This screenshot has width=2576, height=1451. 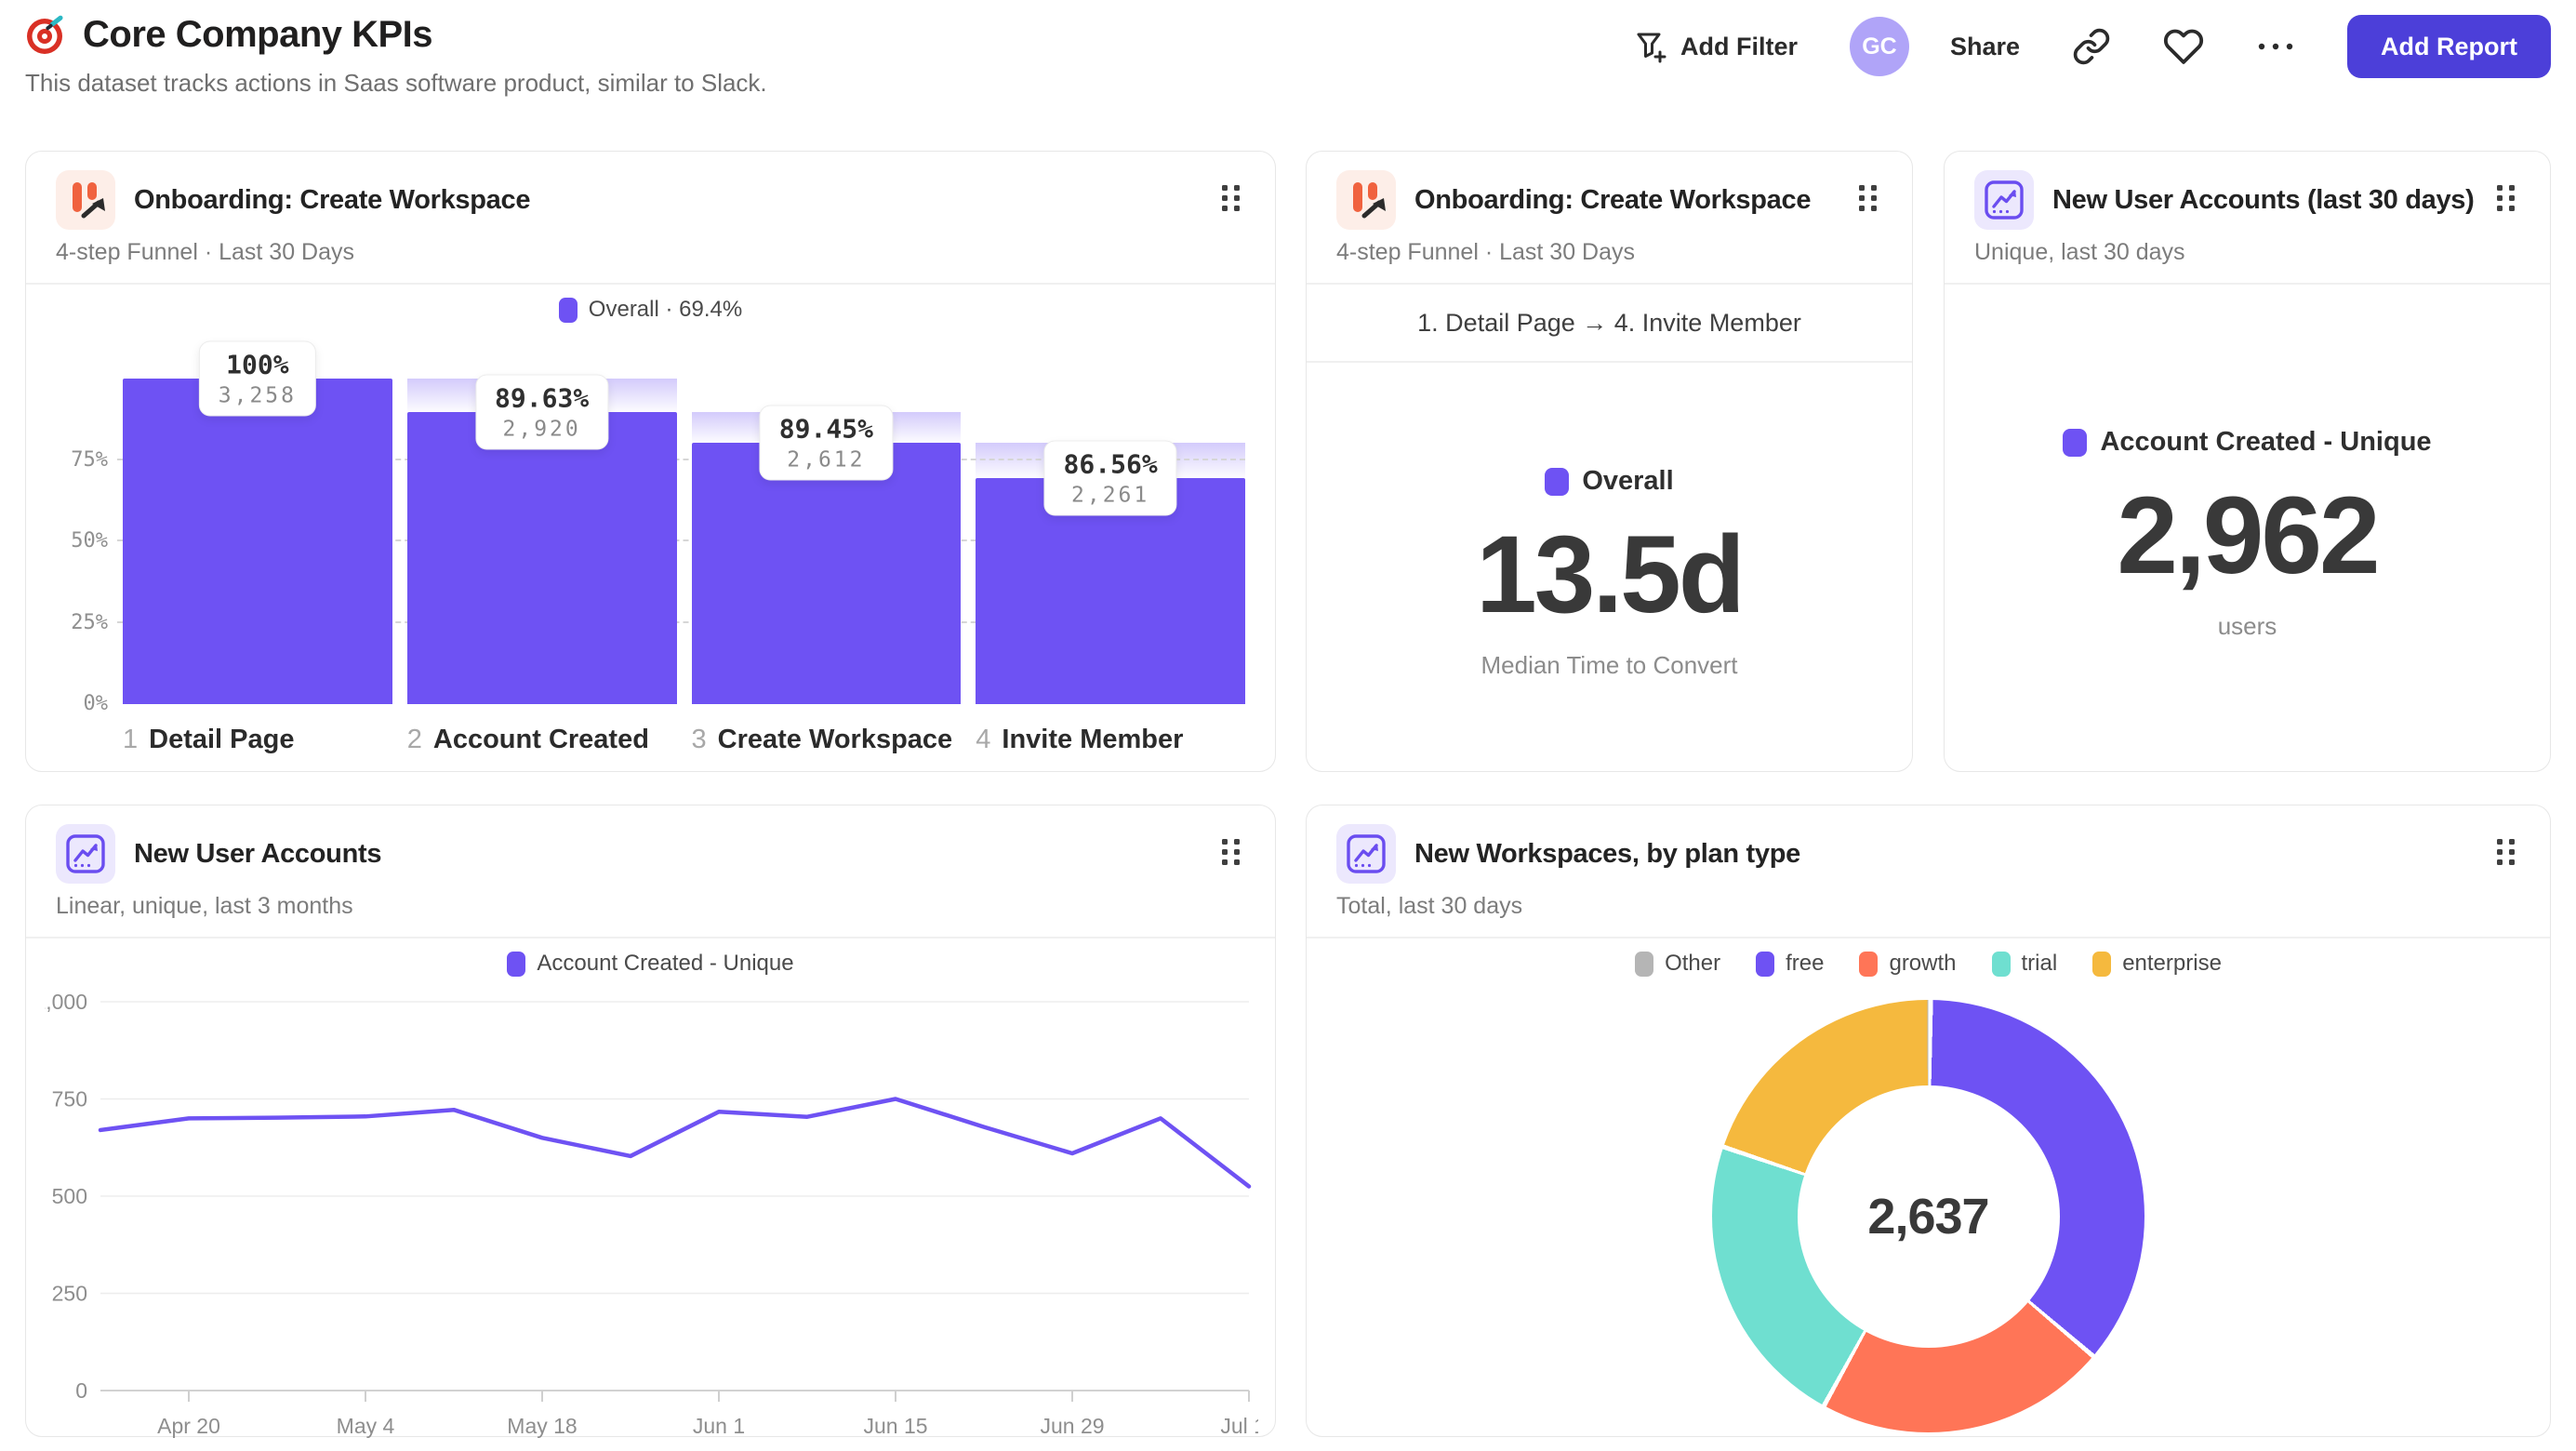 I want to click on funnel-step-count: 2,612, so click(x=826, y=460).